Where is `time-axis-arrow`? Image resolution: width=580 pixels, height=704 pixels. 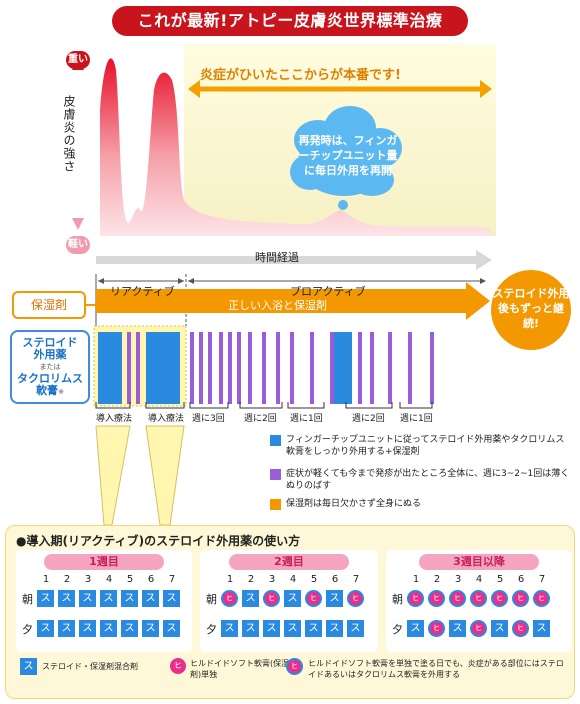 time-axis-arrow is located at coordinates (484, 260).